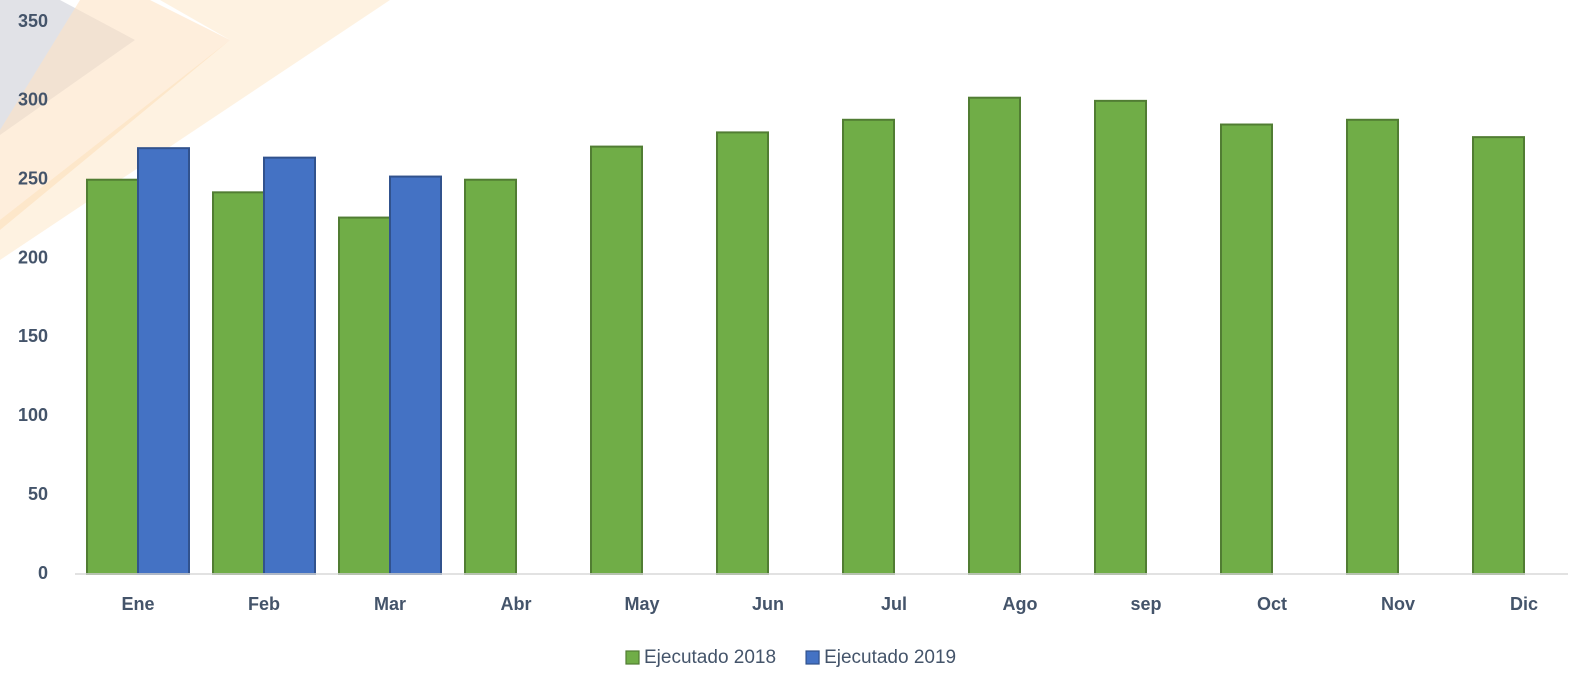  What do you see at coordinates (137, 604) in the screenshot?
I see `x-tick-label: Ene` at bounding box center [137, 604].